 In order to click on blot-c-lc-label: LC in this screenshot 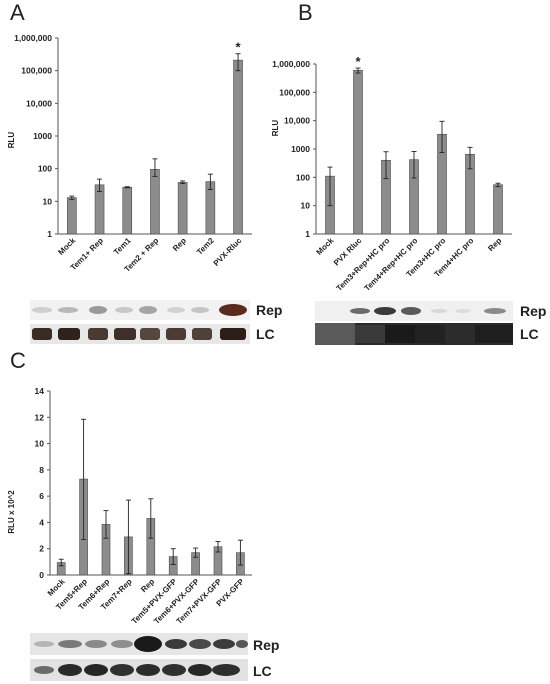, I will do `click(262, 671)`.